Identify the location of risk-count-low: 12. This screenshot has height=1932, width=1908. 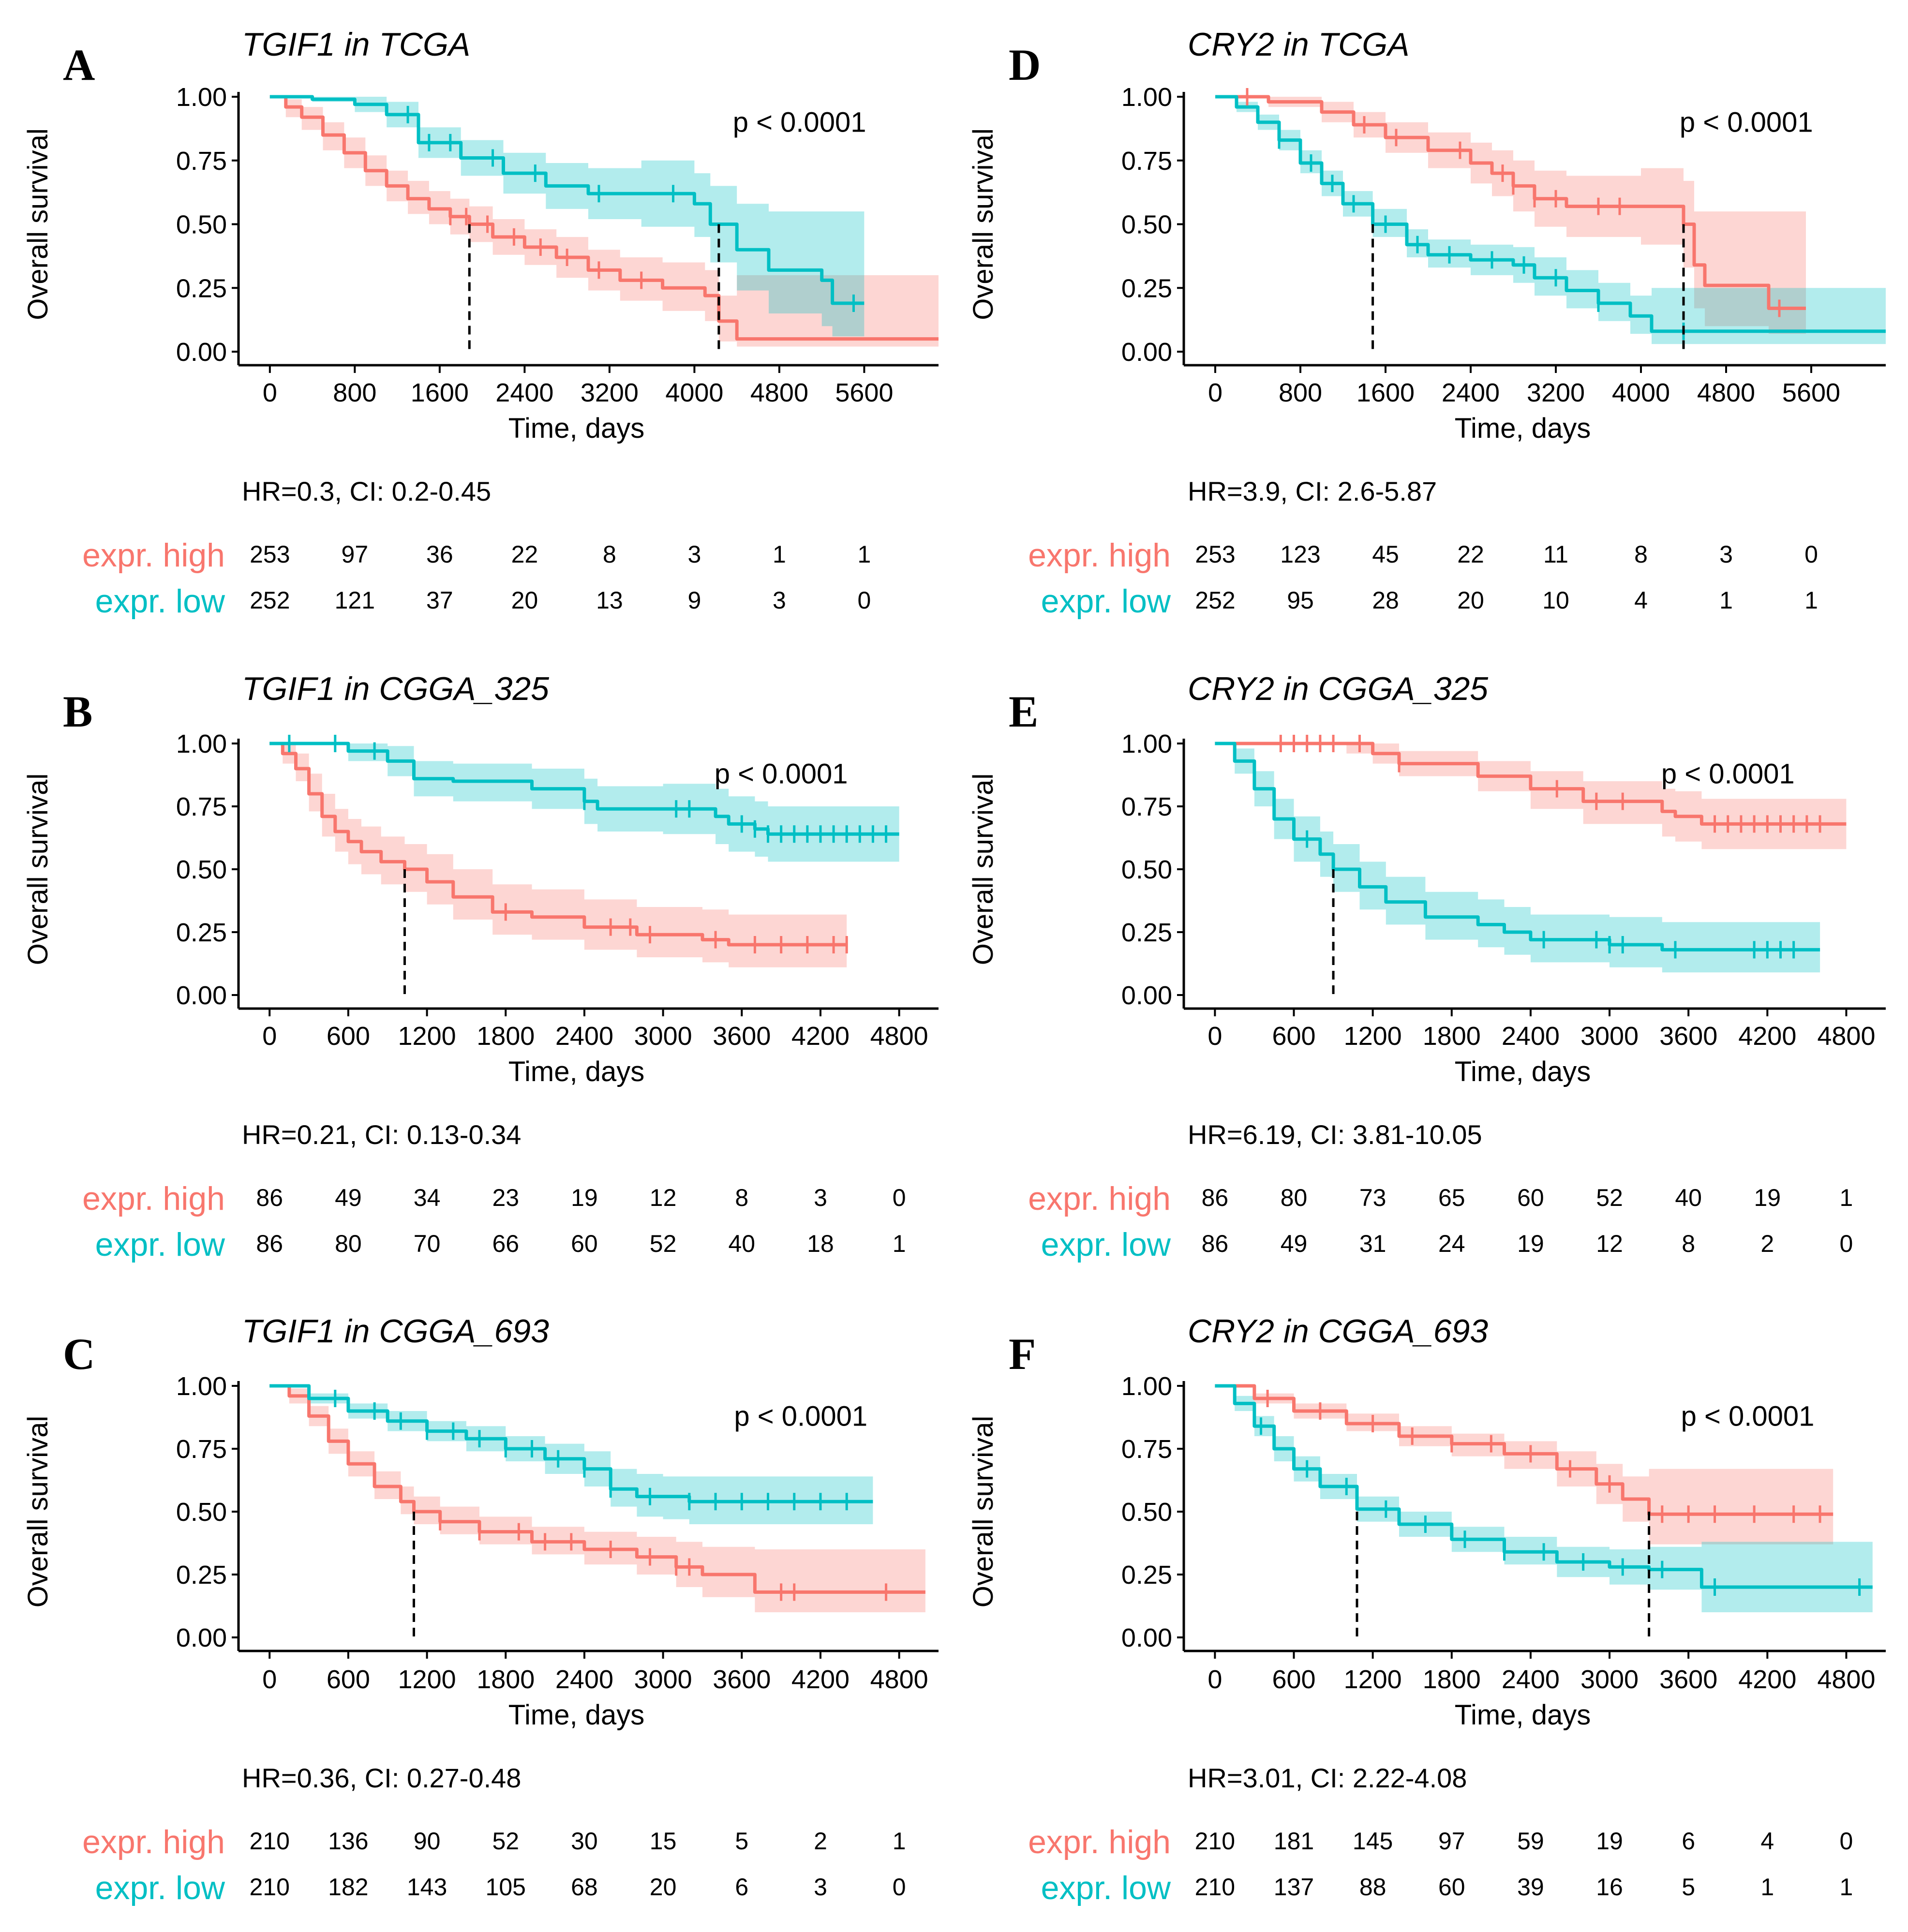
(1609, 1243).